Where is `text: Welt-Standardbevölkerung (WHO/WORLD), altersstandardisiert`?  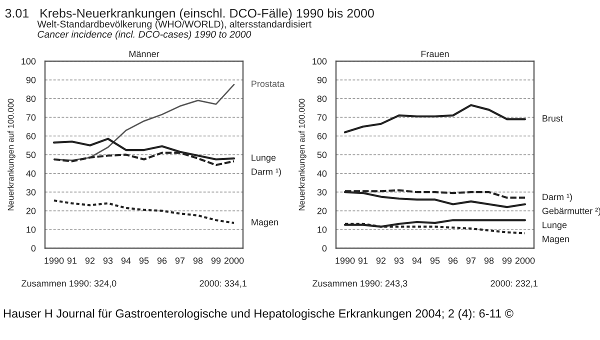 text: Welt-Standardbevölkerung (WHO/WORLD), altersstandardisiert is located at coordinates (174, 25).